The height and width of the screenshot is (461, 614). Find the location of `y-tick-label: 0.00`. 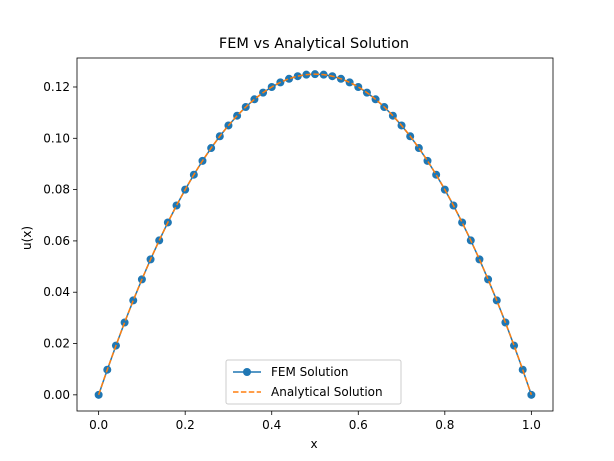

y-tick-label: 0.00 is located at coordinates (56, 395).